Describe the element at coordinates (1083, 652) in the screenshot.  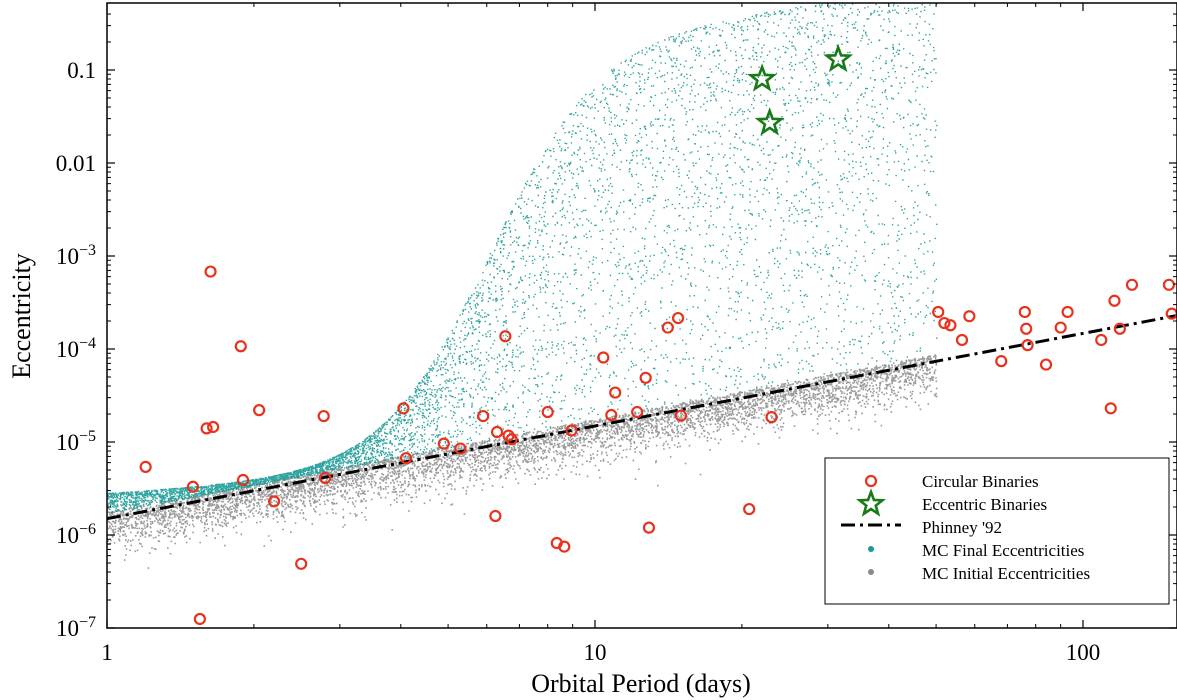
I see `x-tick-label: 100` at that location.